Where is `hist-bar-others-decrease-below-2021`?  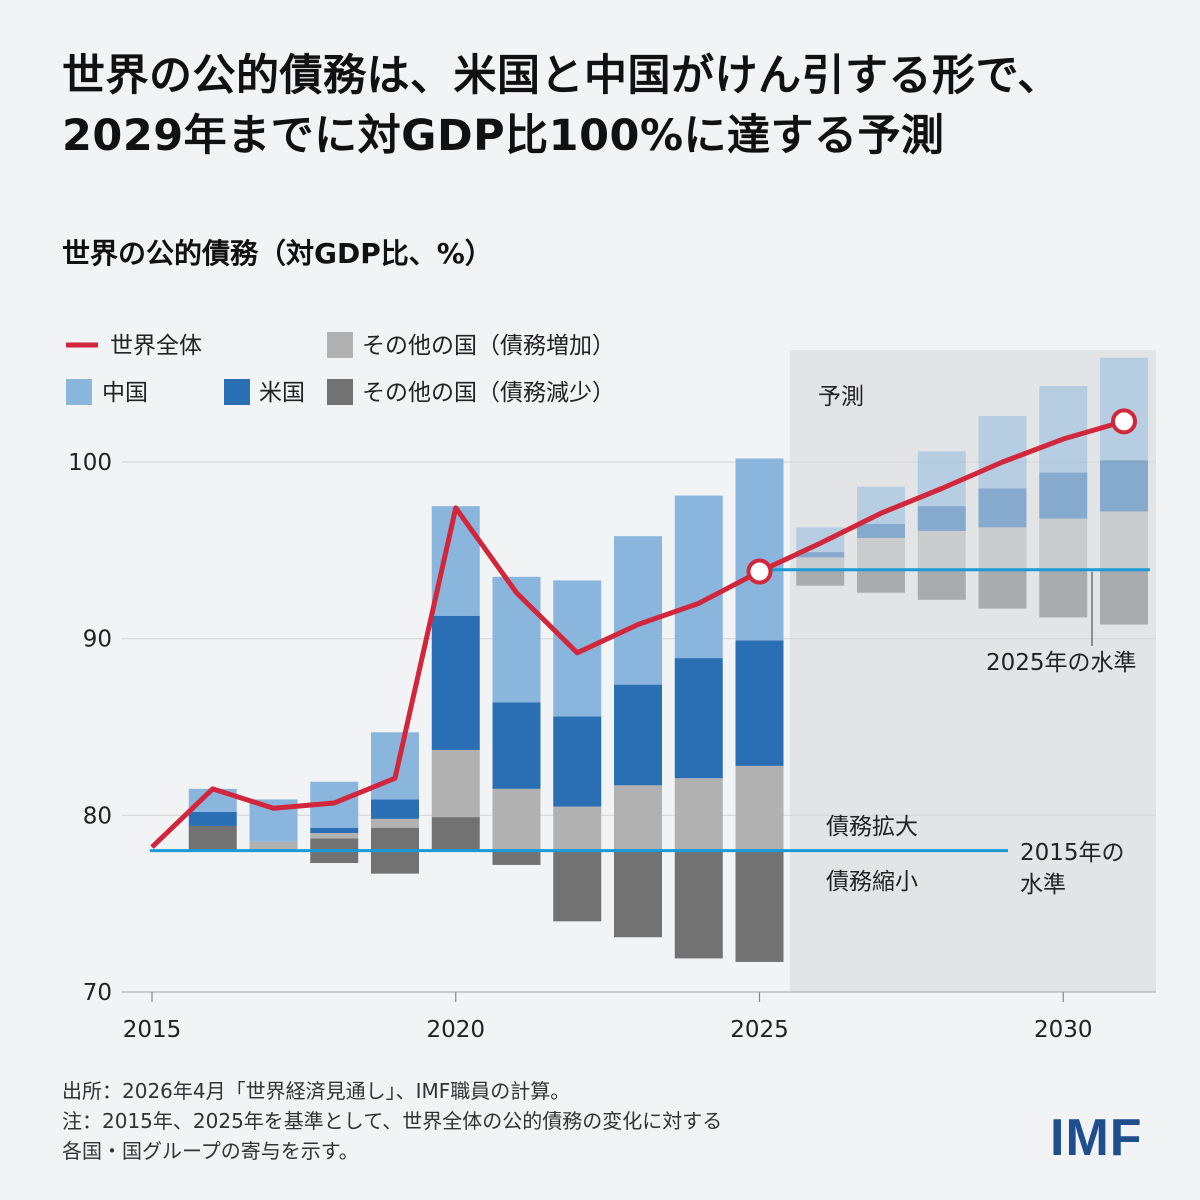 hist-bar-others-decrease-below-2021 is located at coordinates (516, 857).